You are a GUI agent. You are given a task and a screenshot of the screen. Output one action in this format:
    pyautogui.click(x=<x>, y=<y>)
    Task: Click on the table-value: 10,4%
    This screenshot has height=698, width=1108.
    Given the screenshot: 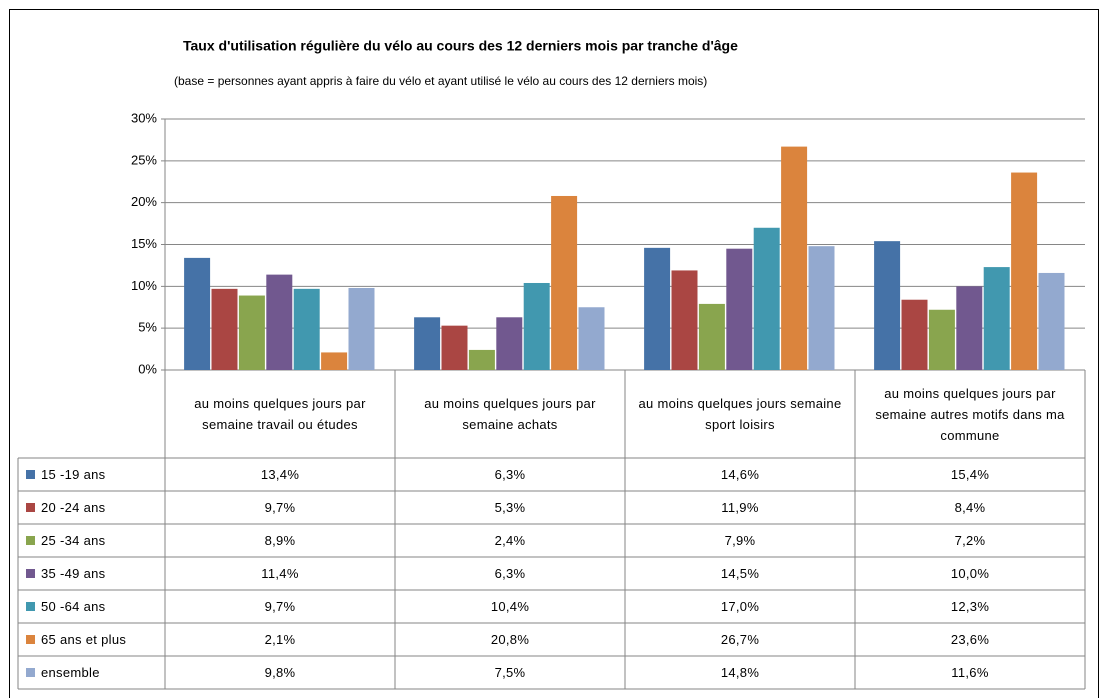 What is the action you would take?
    pyautogui.click(x=510, y=606)
    